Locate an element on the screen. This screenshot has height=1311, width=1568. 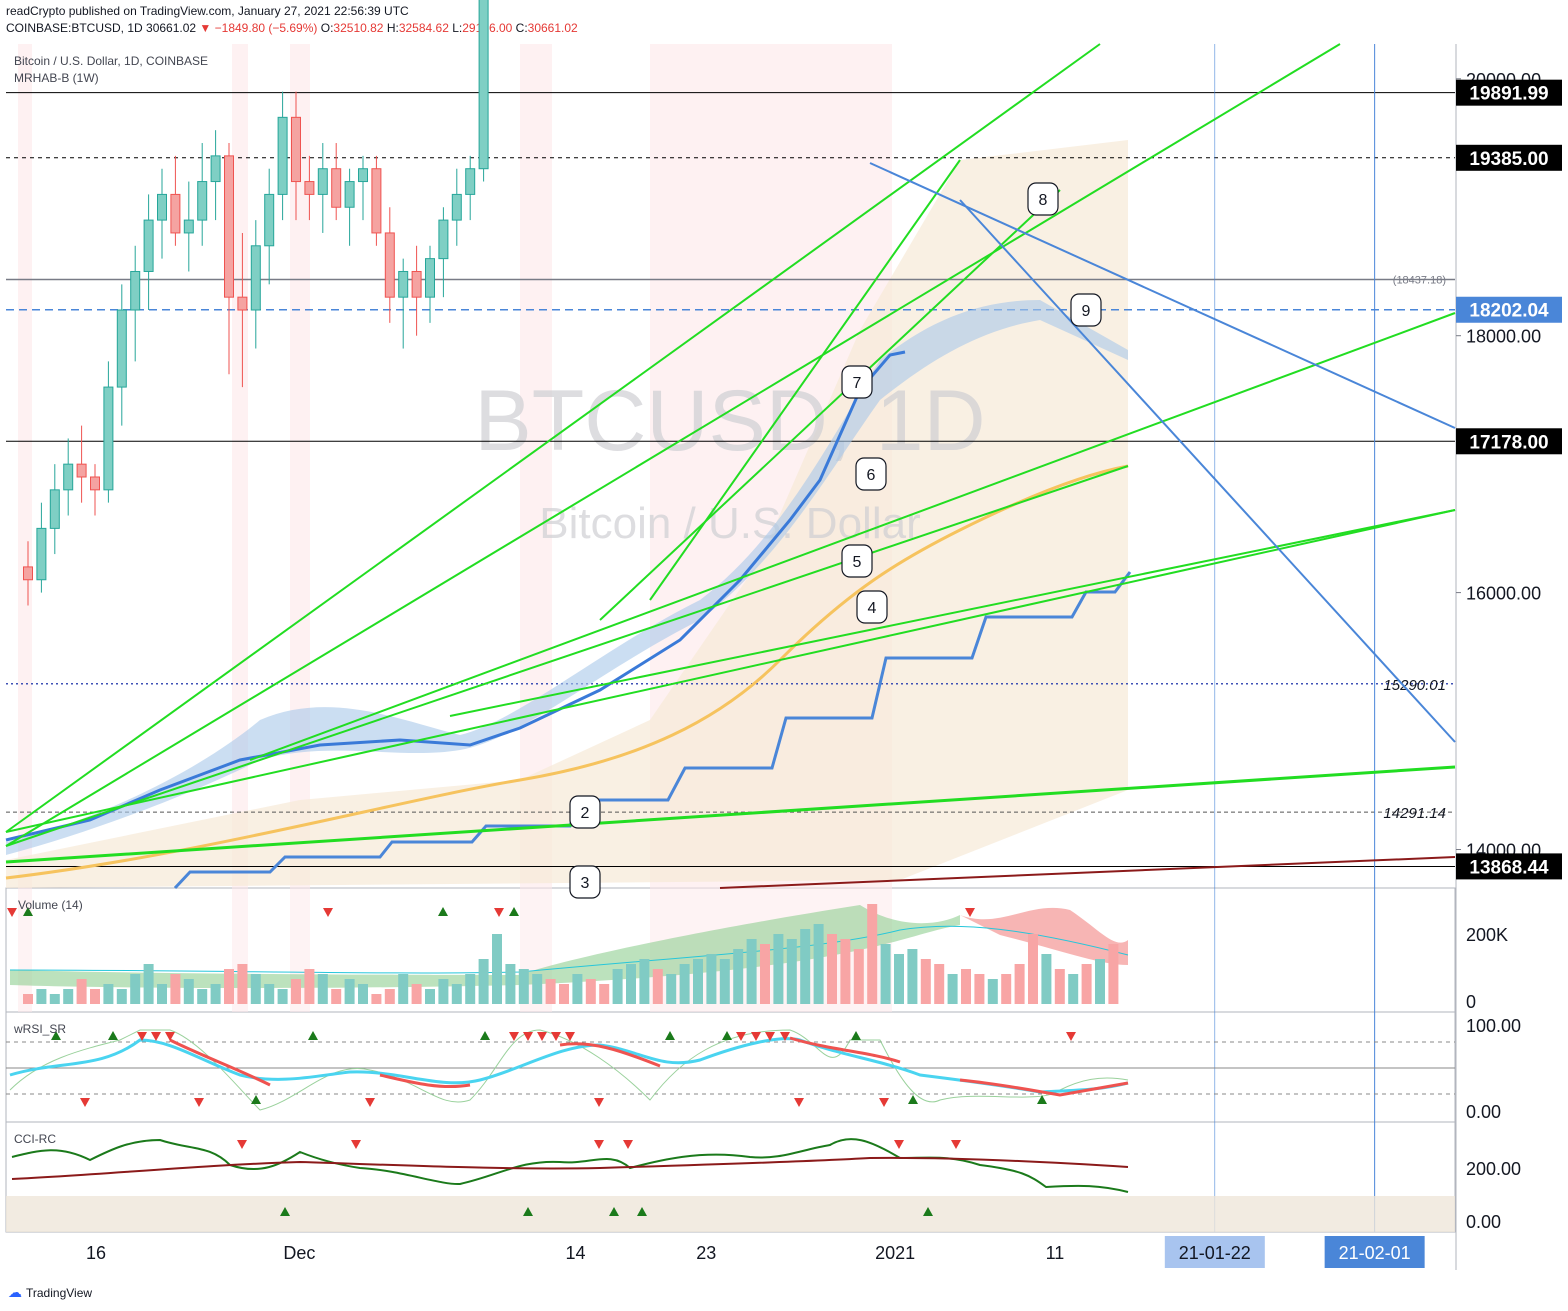
x-tick-label: 23 is located at coordinates (706, 1253).